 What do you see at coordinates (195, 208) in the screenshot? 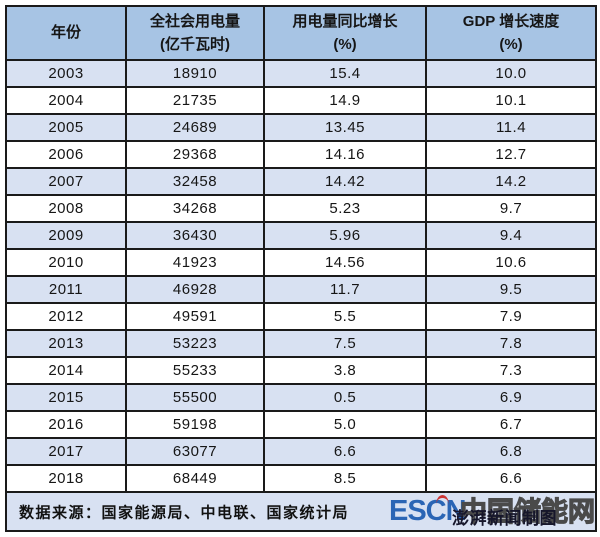
I see `table-cell: 34268` at bounding box center [195, 208].